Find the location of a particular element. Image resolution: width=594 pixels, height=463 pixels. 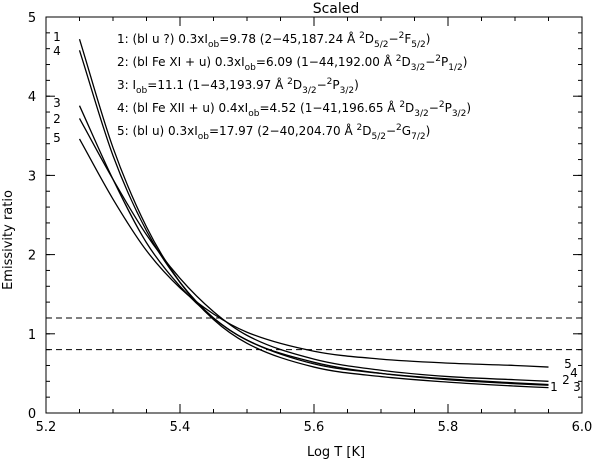

curve-end-label-3: 3 is located at coordinates (577, 387).